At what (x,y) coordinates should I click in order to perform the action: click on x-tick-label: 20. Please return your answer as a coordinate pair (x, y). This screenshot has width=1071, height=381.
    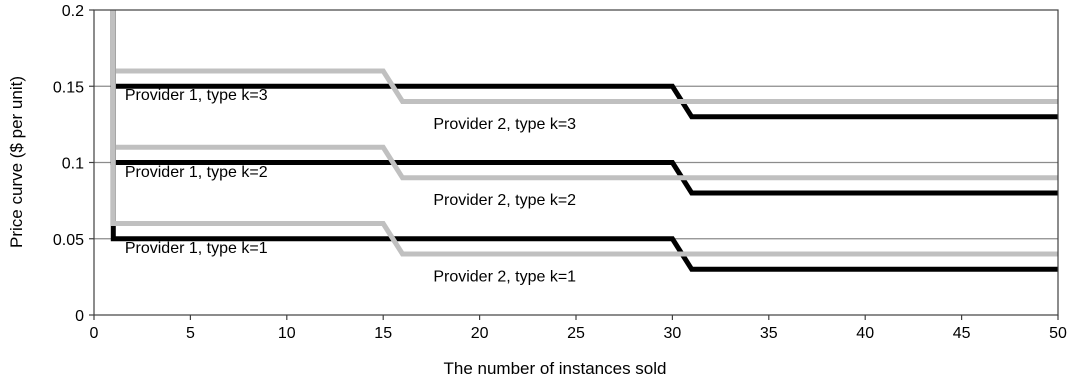
    Looking at the image, I should click on (480, 333).